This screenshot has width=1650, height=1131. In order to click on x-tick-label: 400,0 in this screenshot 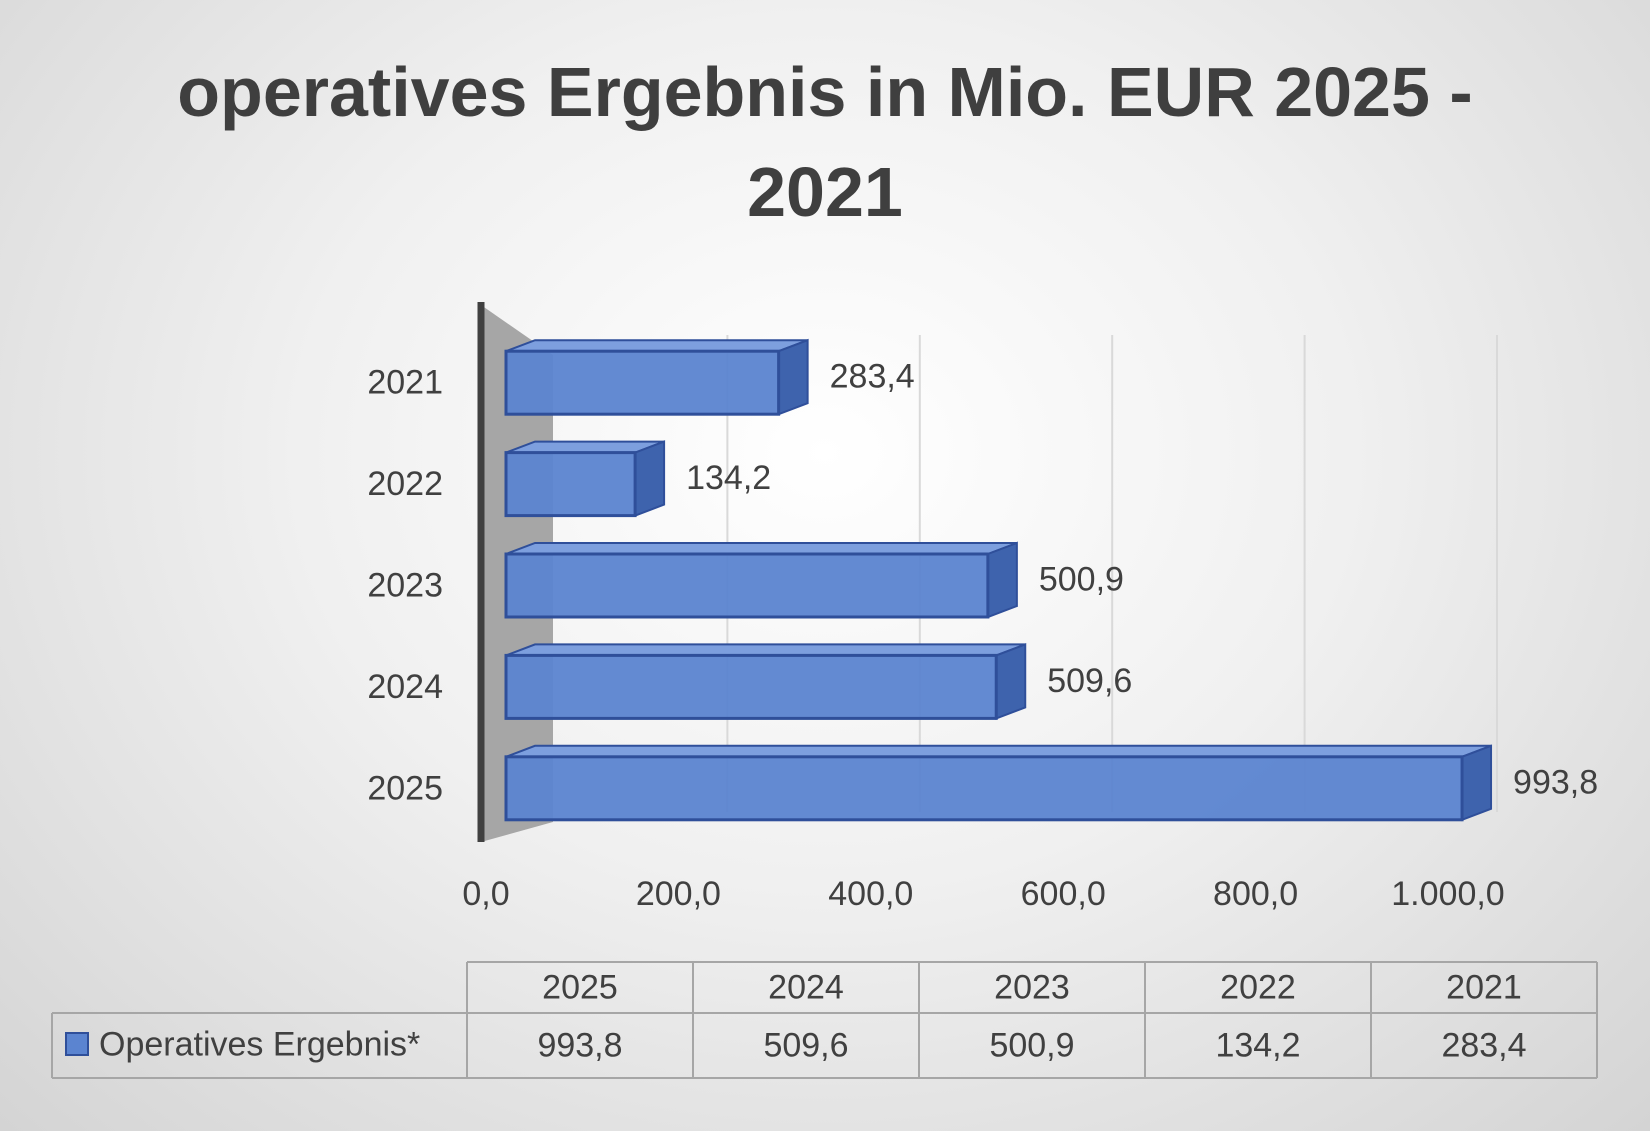, I will do `click(870, 894)`.